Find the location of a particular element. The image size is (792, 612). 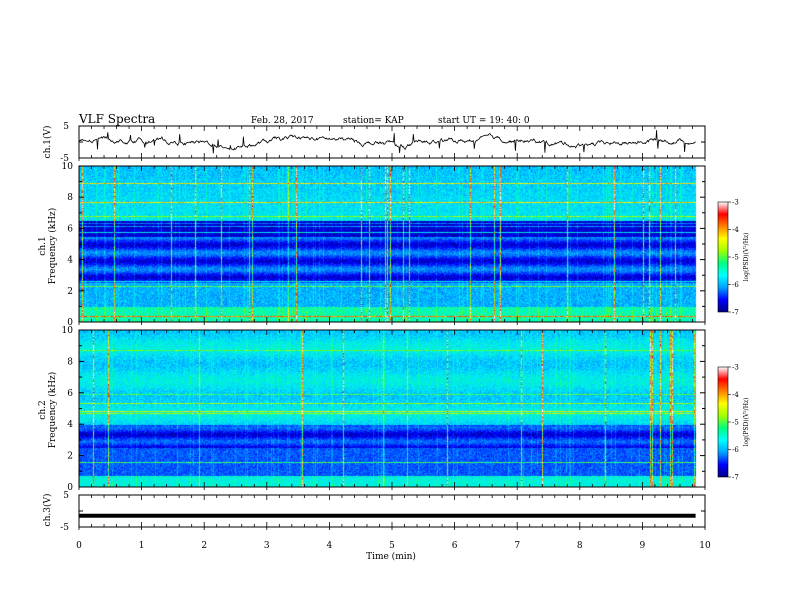

colorbar1-label: log(PSD)(V²/Hz) is located at coordinates (746, 257).